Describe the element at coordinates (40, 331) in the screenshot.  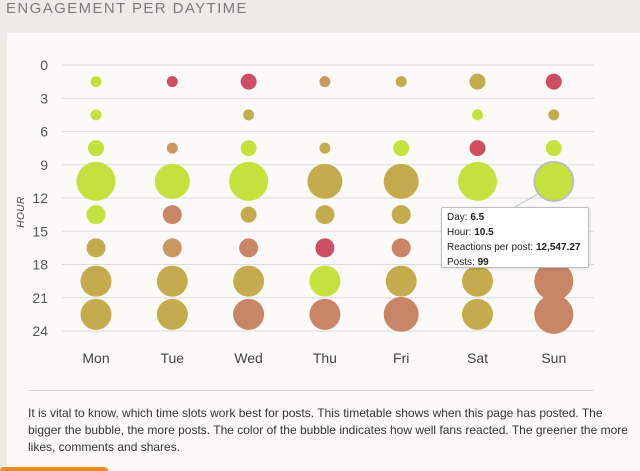
I see `y-tick-label: 24` at that location.